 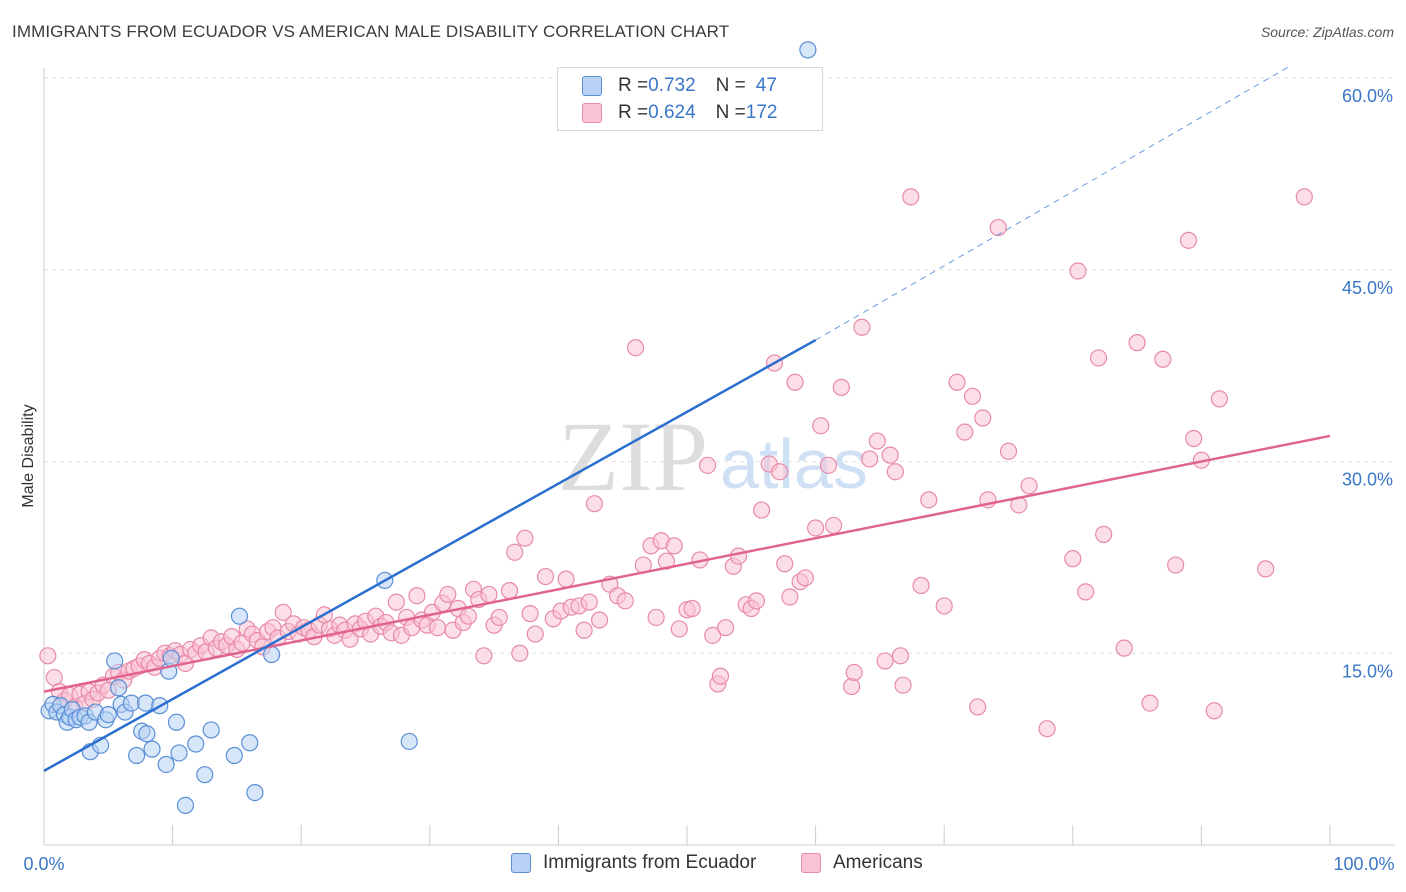 What do you see at coordinates (1367, 480) in the screenshot?
I see `y-tick-label: 30.0%` at bounding box center [1367, 480].